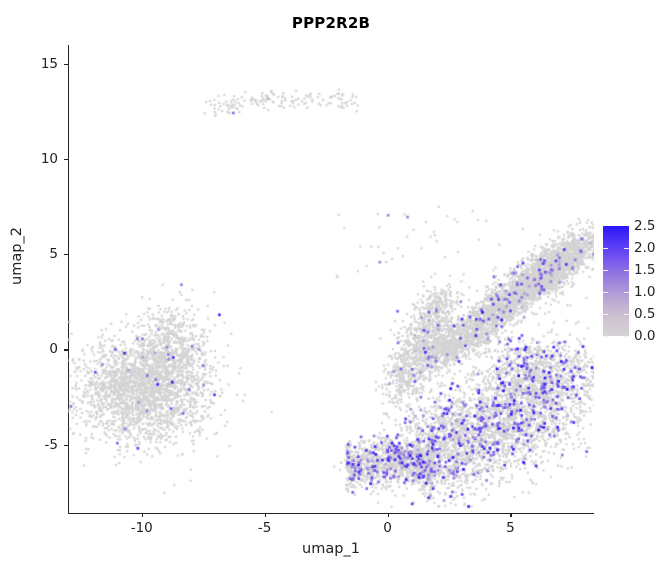 This screenshot has width=672, height=576. I want to click on colorbar: 2.5 2.0 1.5 1.0 0.5 0.0, so click(636, 281).